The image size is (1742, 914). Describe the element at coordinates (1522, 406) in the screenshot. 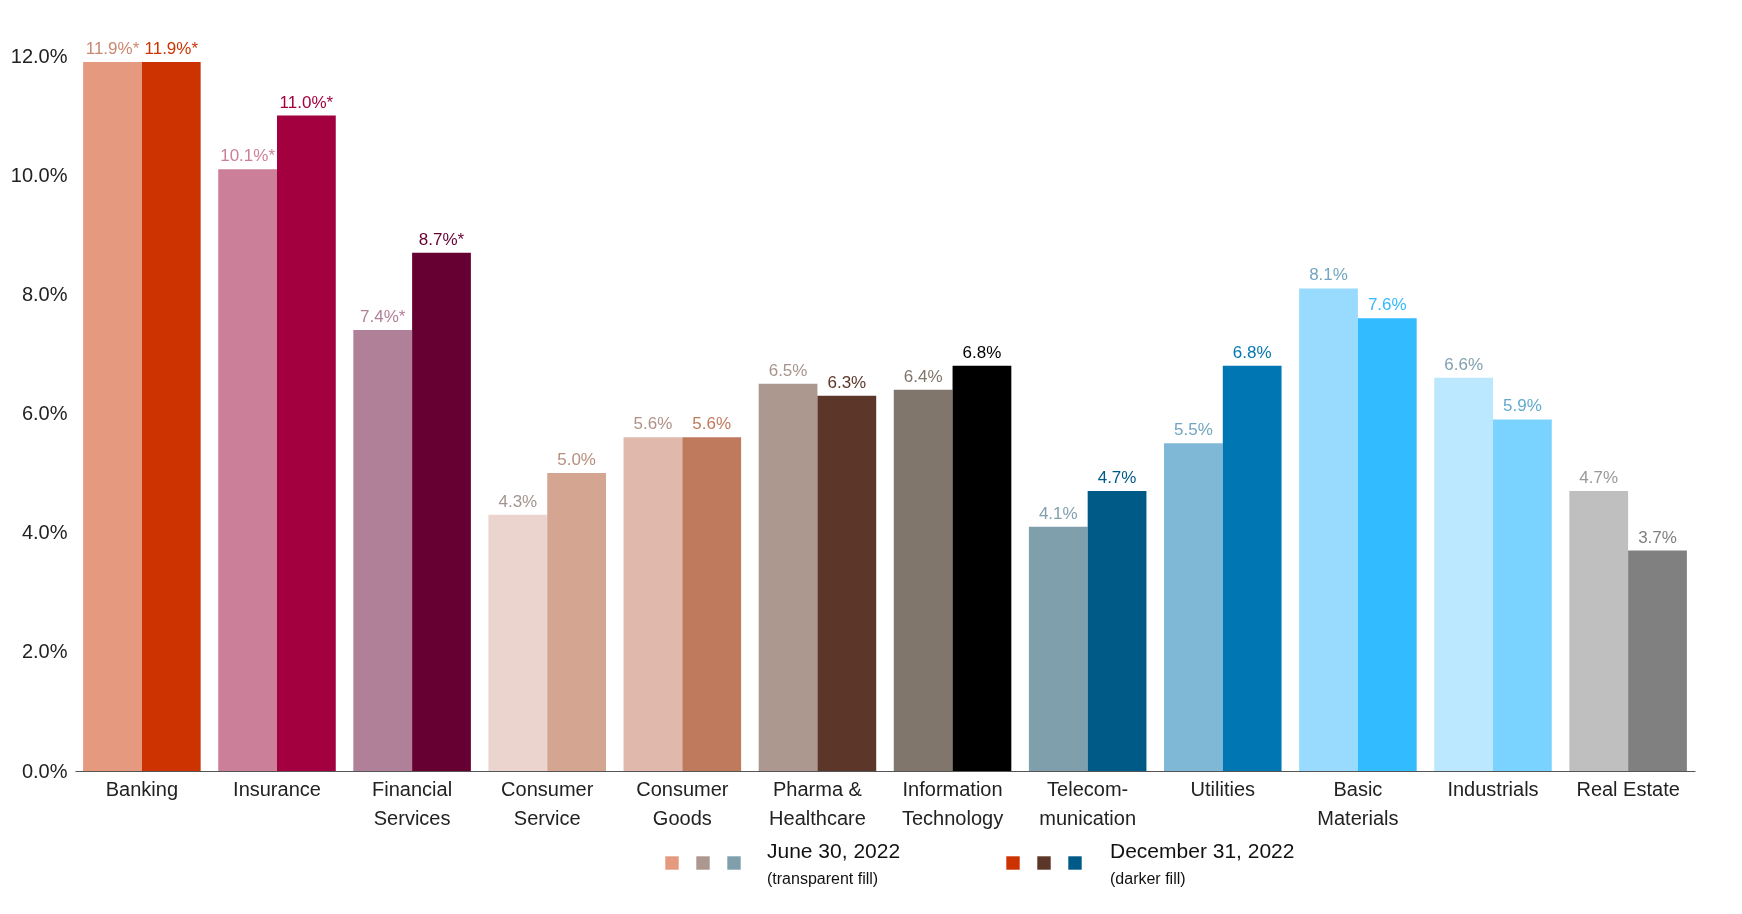

I see `data-label: 5.9%` at that location.